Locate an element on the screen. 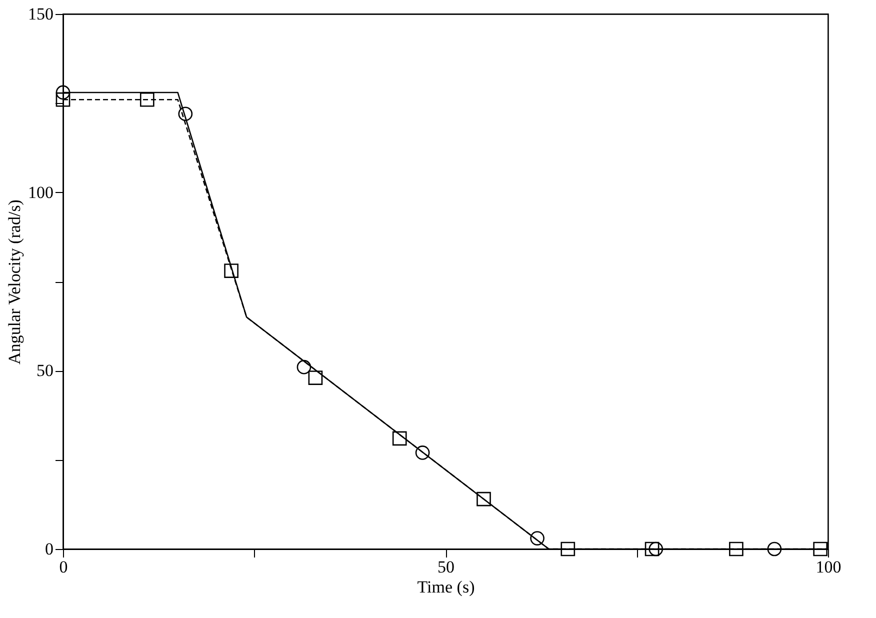 This screenshot has width=876, height=618. x-tick-label: 0 is located at coordinates (63, 567).